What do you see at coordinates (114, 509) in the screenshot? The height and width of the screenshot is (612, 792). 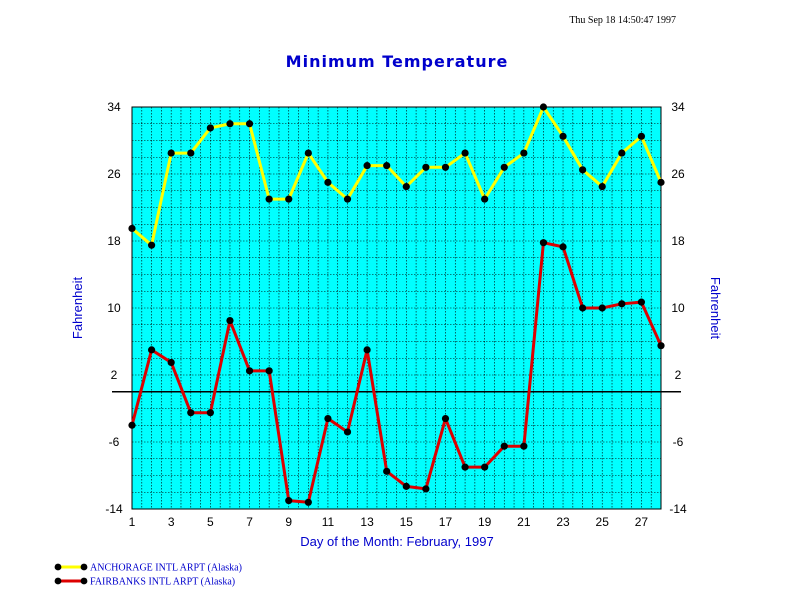 I see `y-tick-label-left: -14` at bounding box center [114, 509].